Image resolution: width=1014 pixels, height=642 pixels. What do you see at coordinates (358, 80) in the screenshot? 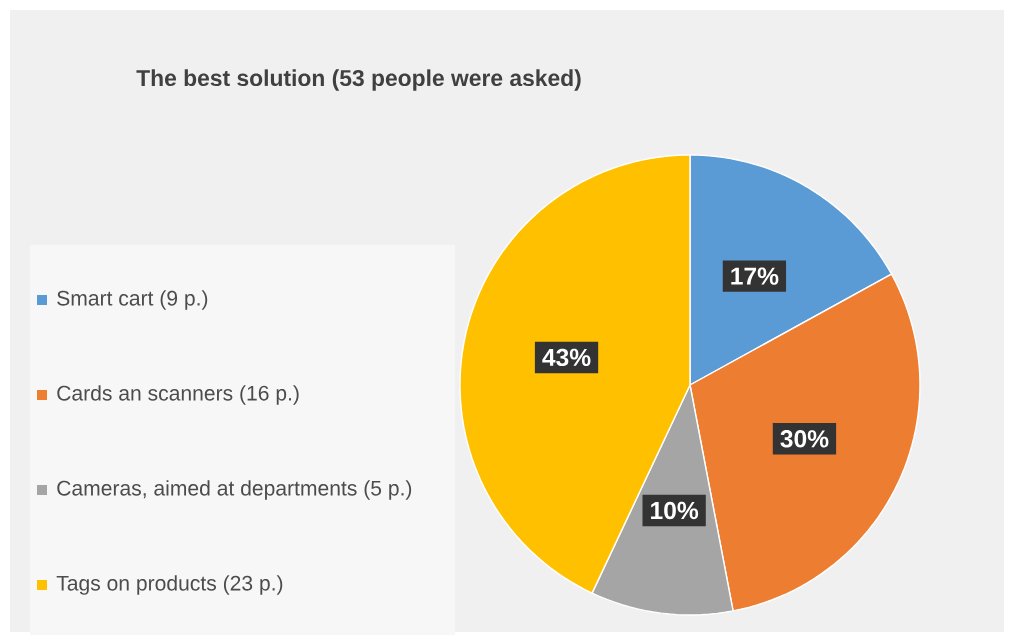
I see `chart-title: The best solution (53 people were asked)` at bounding box center [358, 80].